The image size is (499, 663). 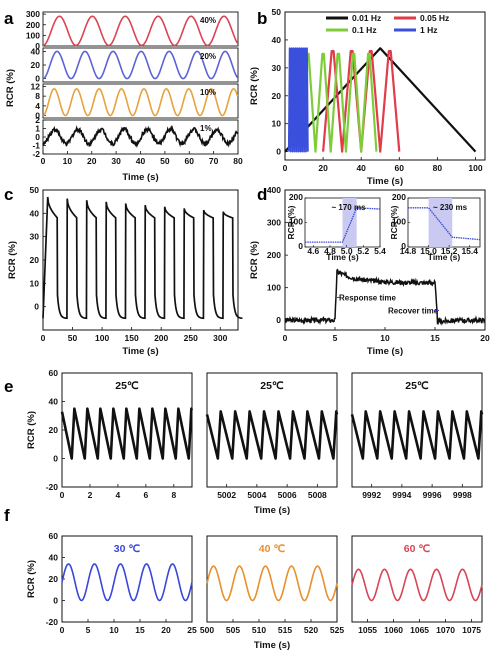 I want to click on panel-d-inset-xtick-label: 15.0, so click(x=428, y=251).